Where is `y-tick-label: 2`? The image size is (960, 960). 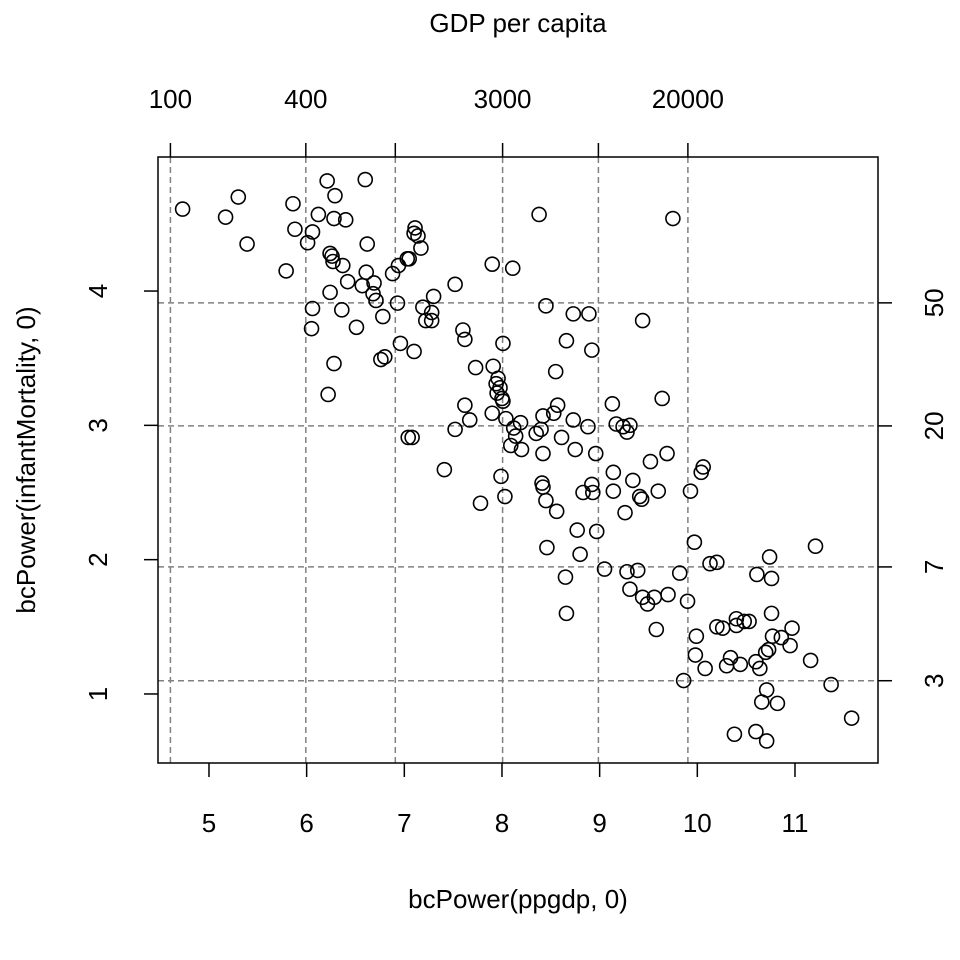 y-tick-label: 2 is located at coordinates (98, 559).